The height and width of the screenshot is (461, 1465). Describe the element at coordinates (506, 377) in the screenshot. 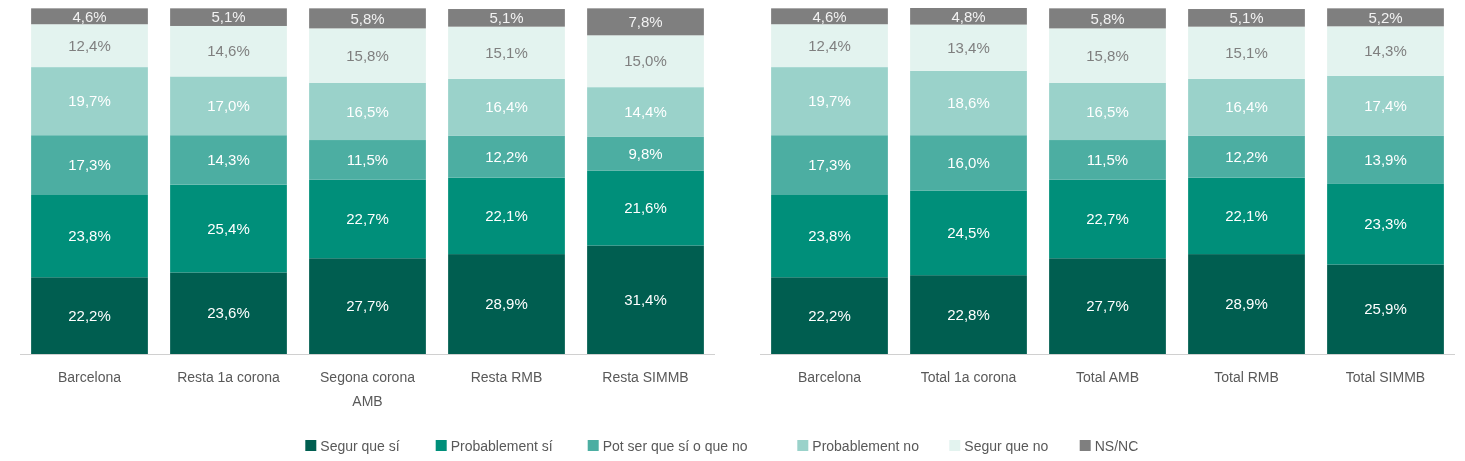

I see `x-tick-label: Resta RMB` at that location.